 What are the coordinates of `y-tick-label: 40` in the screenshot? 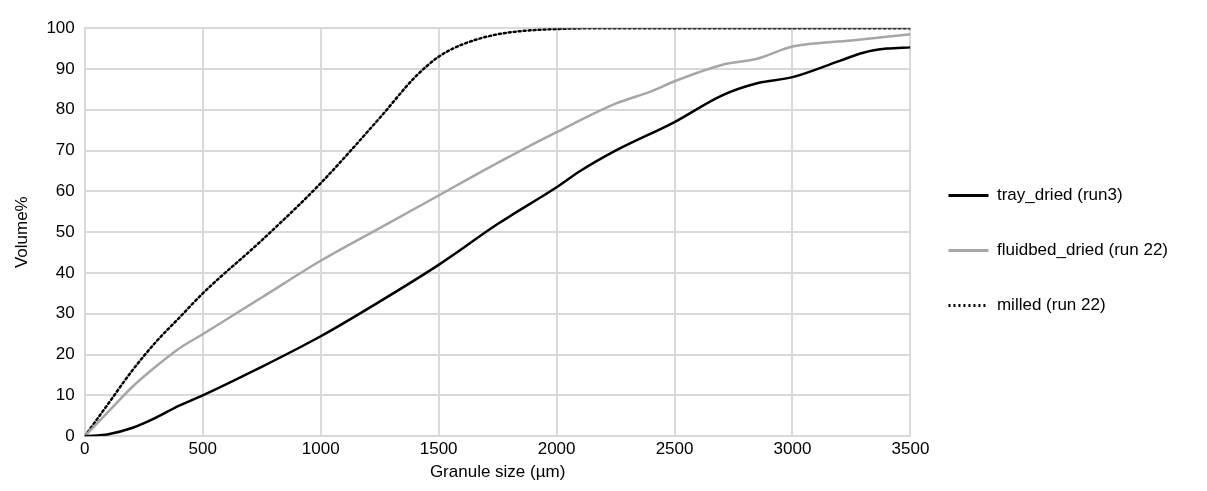 It's located at (65, 272).